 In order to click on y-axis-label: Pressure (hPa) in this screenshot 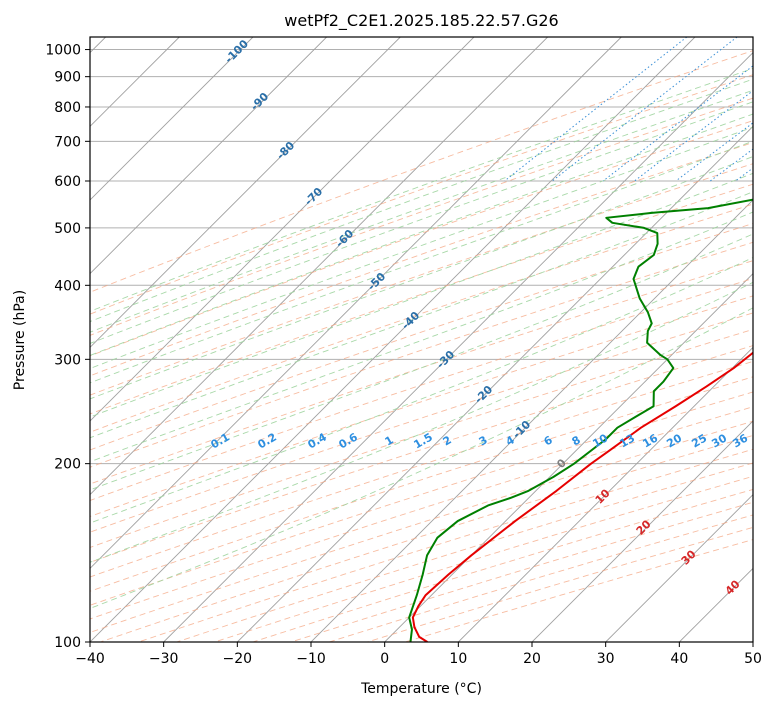, I will do `click(20, 340)`.